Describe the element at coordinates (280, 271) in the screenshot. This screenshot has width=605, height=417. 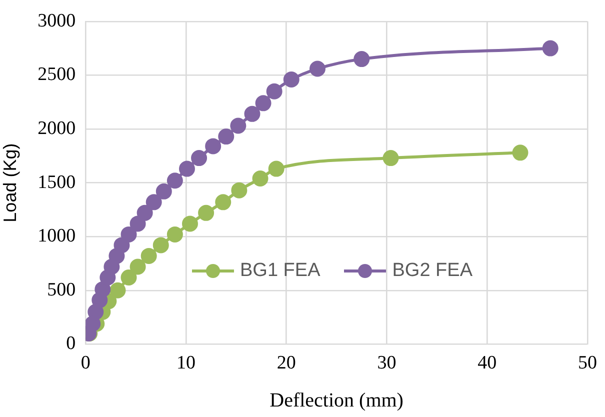
I see `legend-label: BG1 FEA` at that location.